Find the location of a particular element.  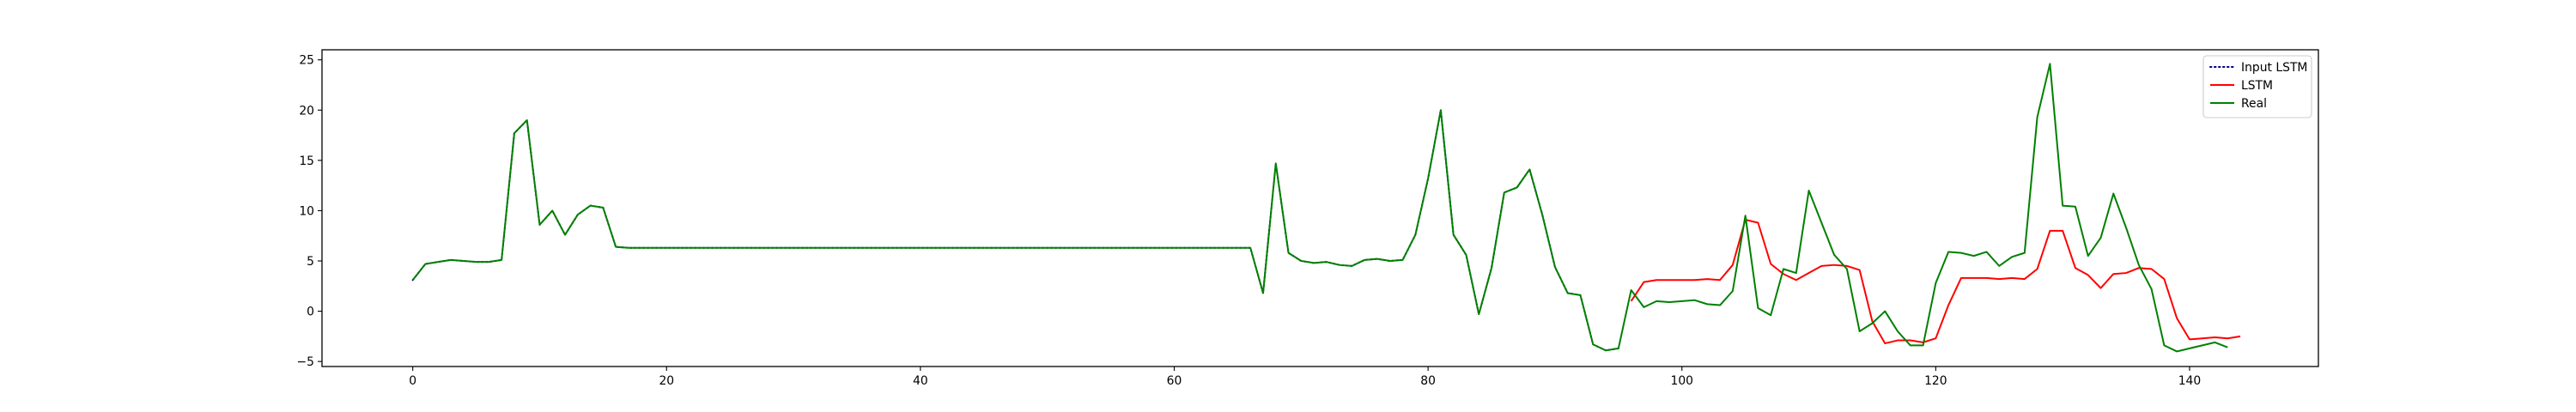

y-tick-label: −5 is located at coordinates (305, 362).